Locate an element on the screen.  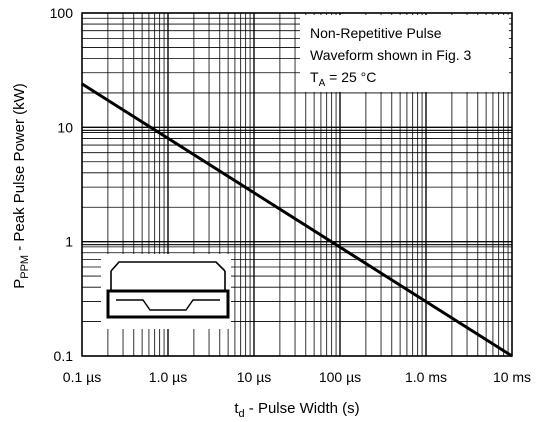
annotation-line-3: TA = 25 °C is located at coordinates (343, 79).